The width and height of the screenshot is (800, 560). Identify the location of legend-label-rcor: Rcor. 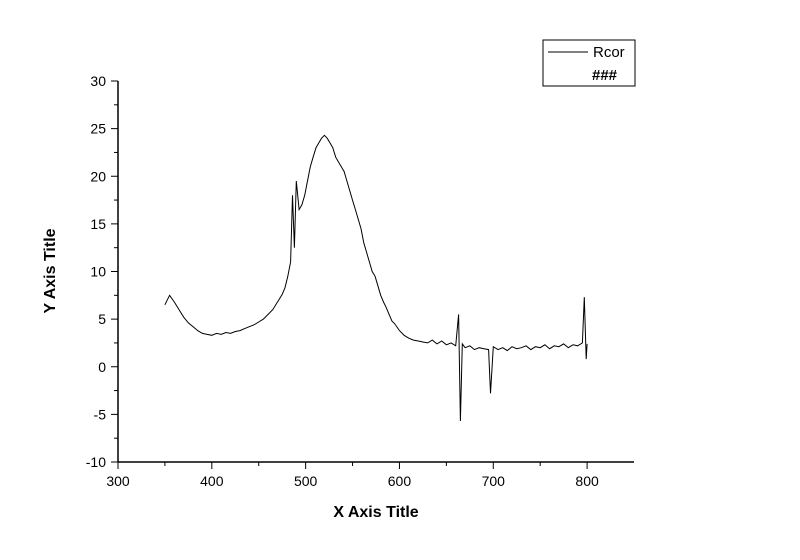
(609, 52).